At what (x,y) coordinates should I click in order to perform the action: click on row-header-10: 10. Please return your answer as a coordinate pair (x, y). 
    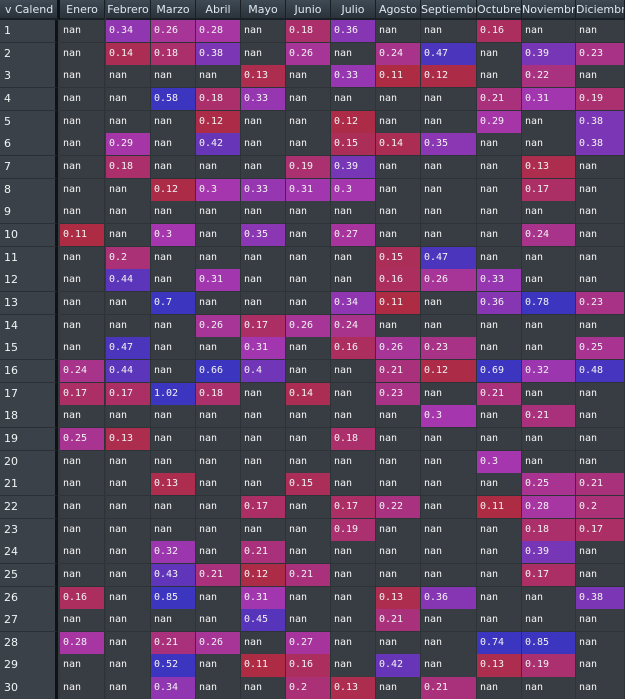
    Looking at the image, I should click on (29, 235).